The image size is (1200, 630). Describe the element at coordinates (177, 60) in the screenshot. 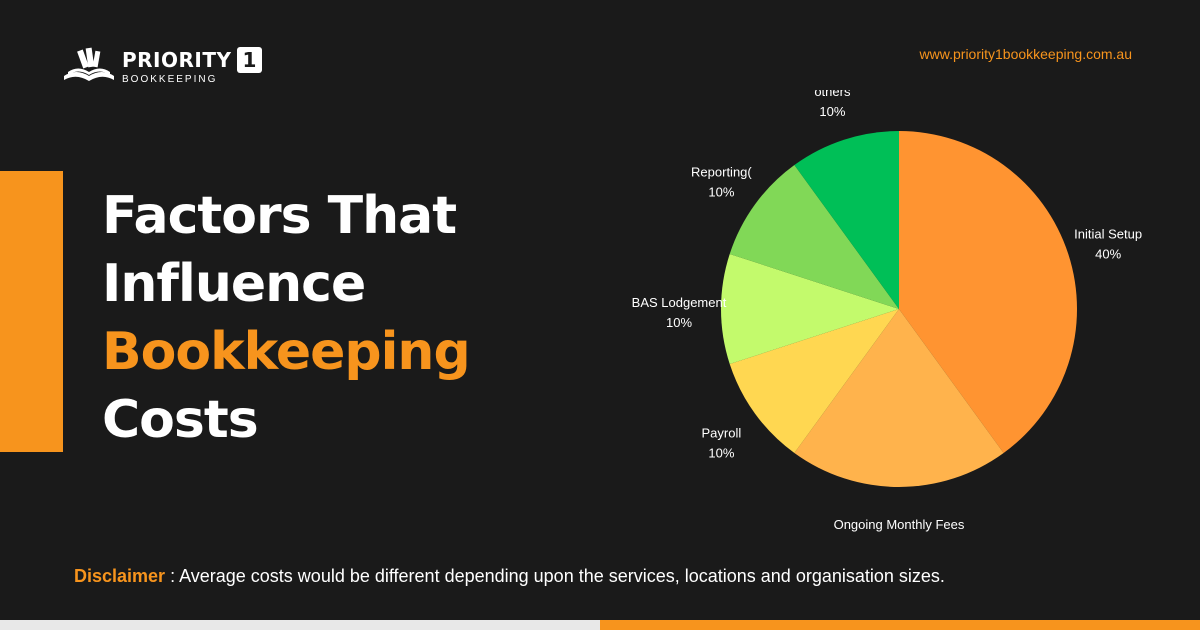

I see `brand-name-text: PRIORITY` at that location.